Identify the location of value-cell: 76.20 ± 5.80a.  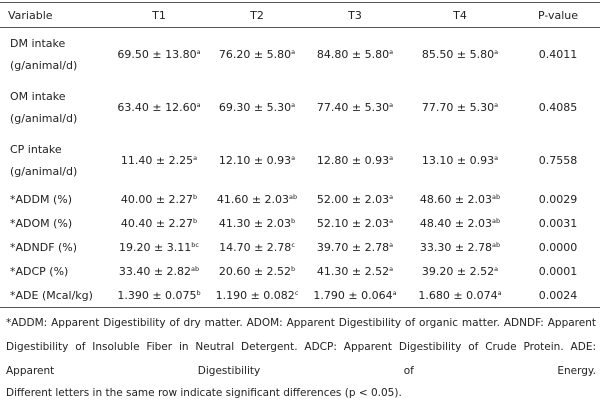
(257, 55).